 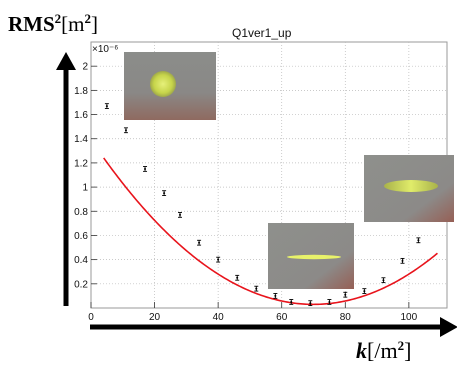 I want to click on tick-label-x: 20, so click(x=155, y=317).